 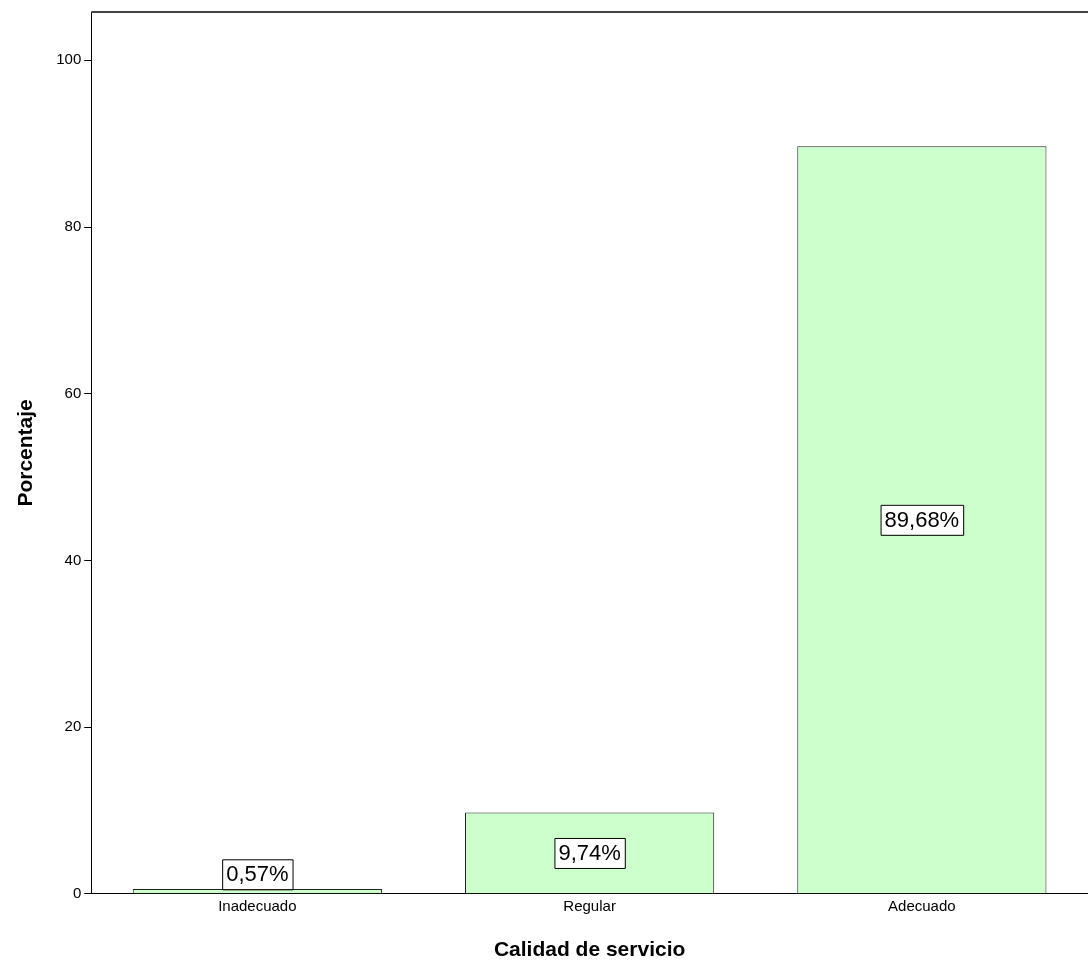 I want to click on data-label: 9,74%, so click(x=589, y=853).